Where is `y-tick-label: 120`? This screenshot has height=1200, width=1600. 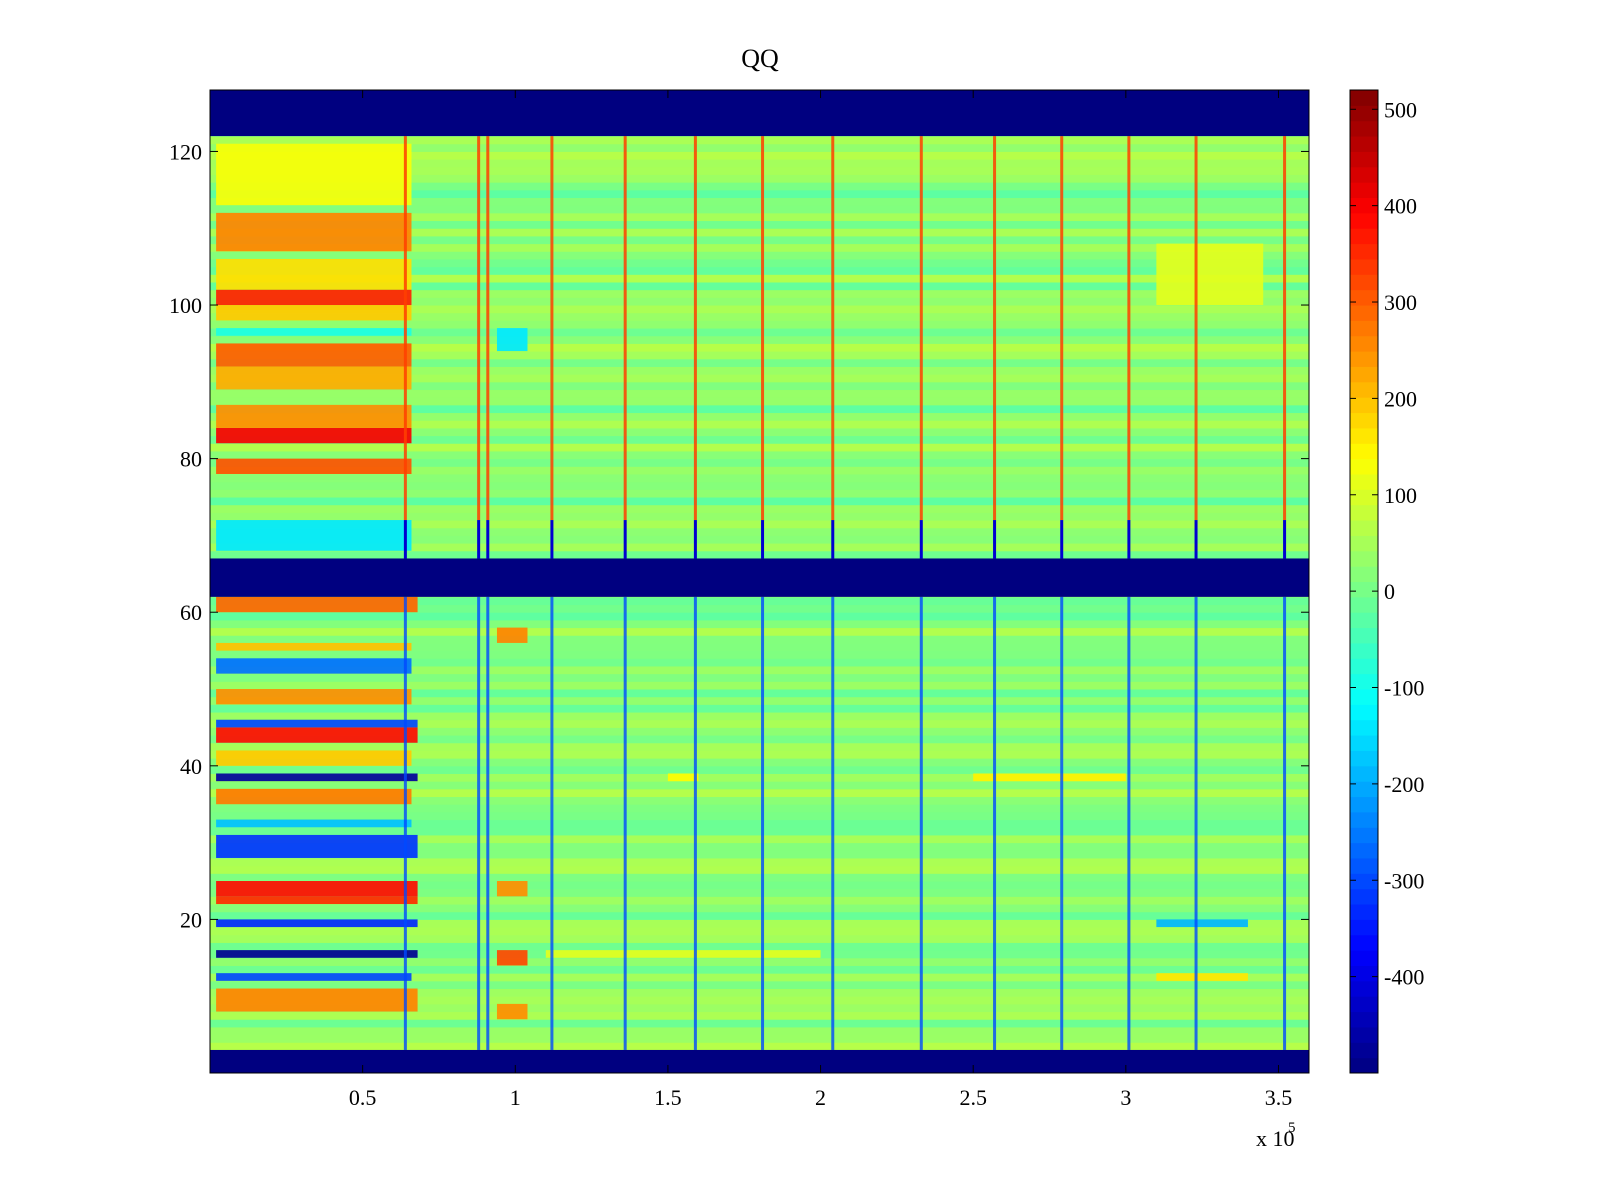 y-tick-label: 120 is located at coordinates (185, 151).